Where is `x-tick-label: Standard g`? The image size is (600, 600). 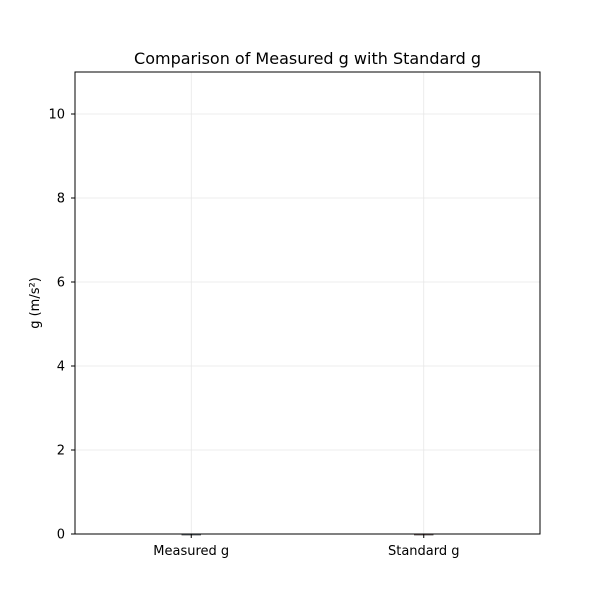 x-tick-label: Standard g is located at coordinates (424, 551).